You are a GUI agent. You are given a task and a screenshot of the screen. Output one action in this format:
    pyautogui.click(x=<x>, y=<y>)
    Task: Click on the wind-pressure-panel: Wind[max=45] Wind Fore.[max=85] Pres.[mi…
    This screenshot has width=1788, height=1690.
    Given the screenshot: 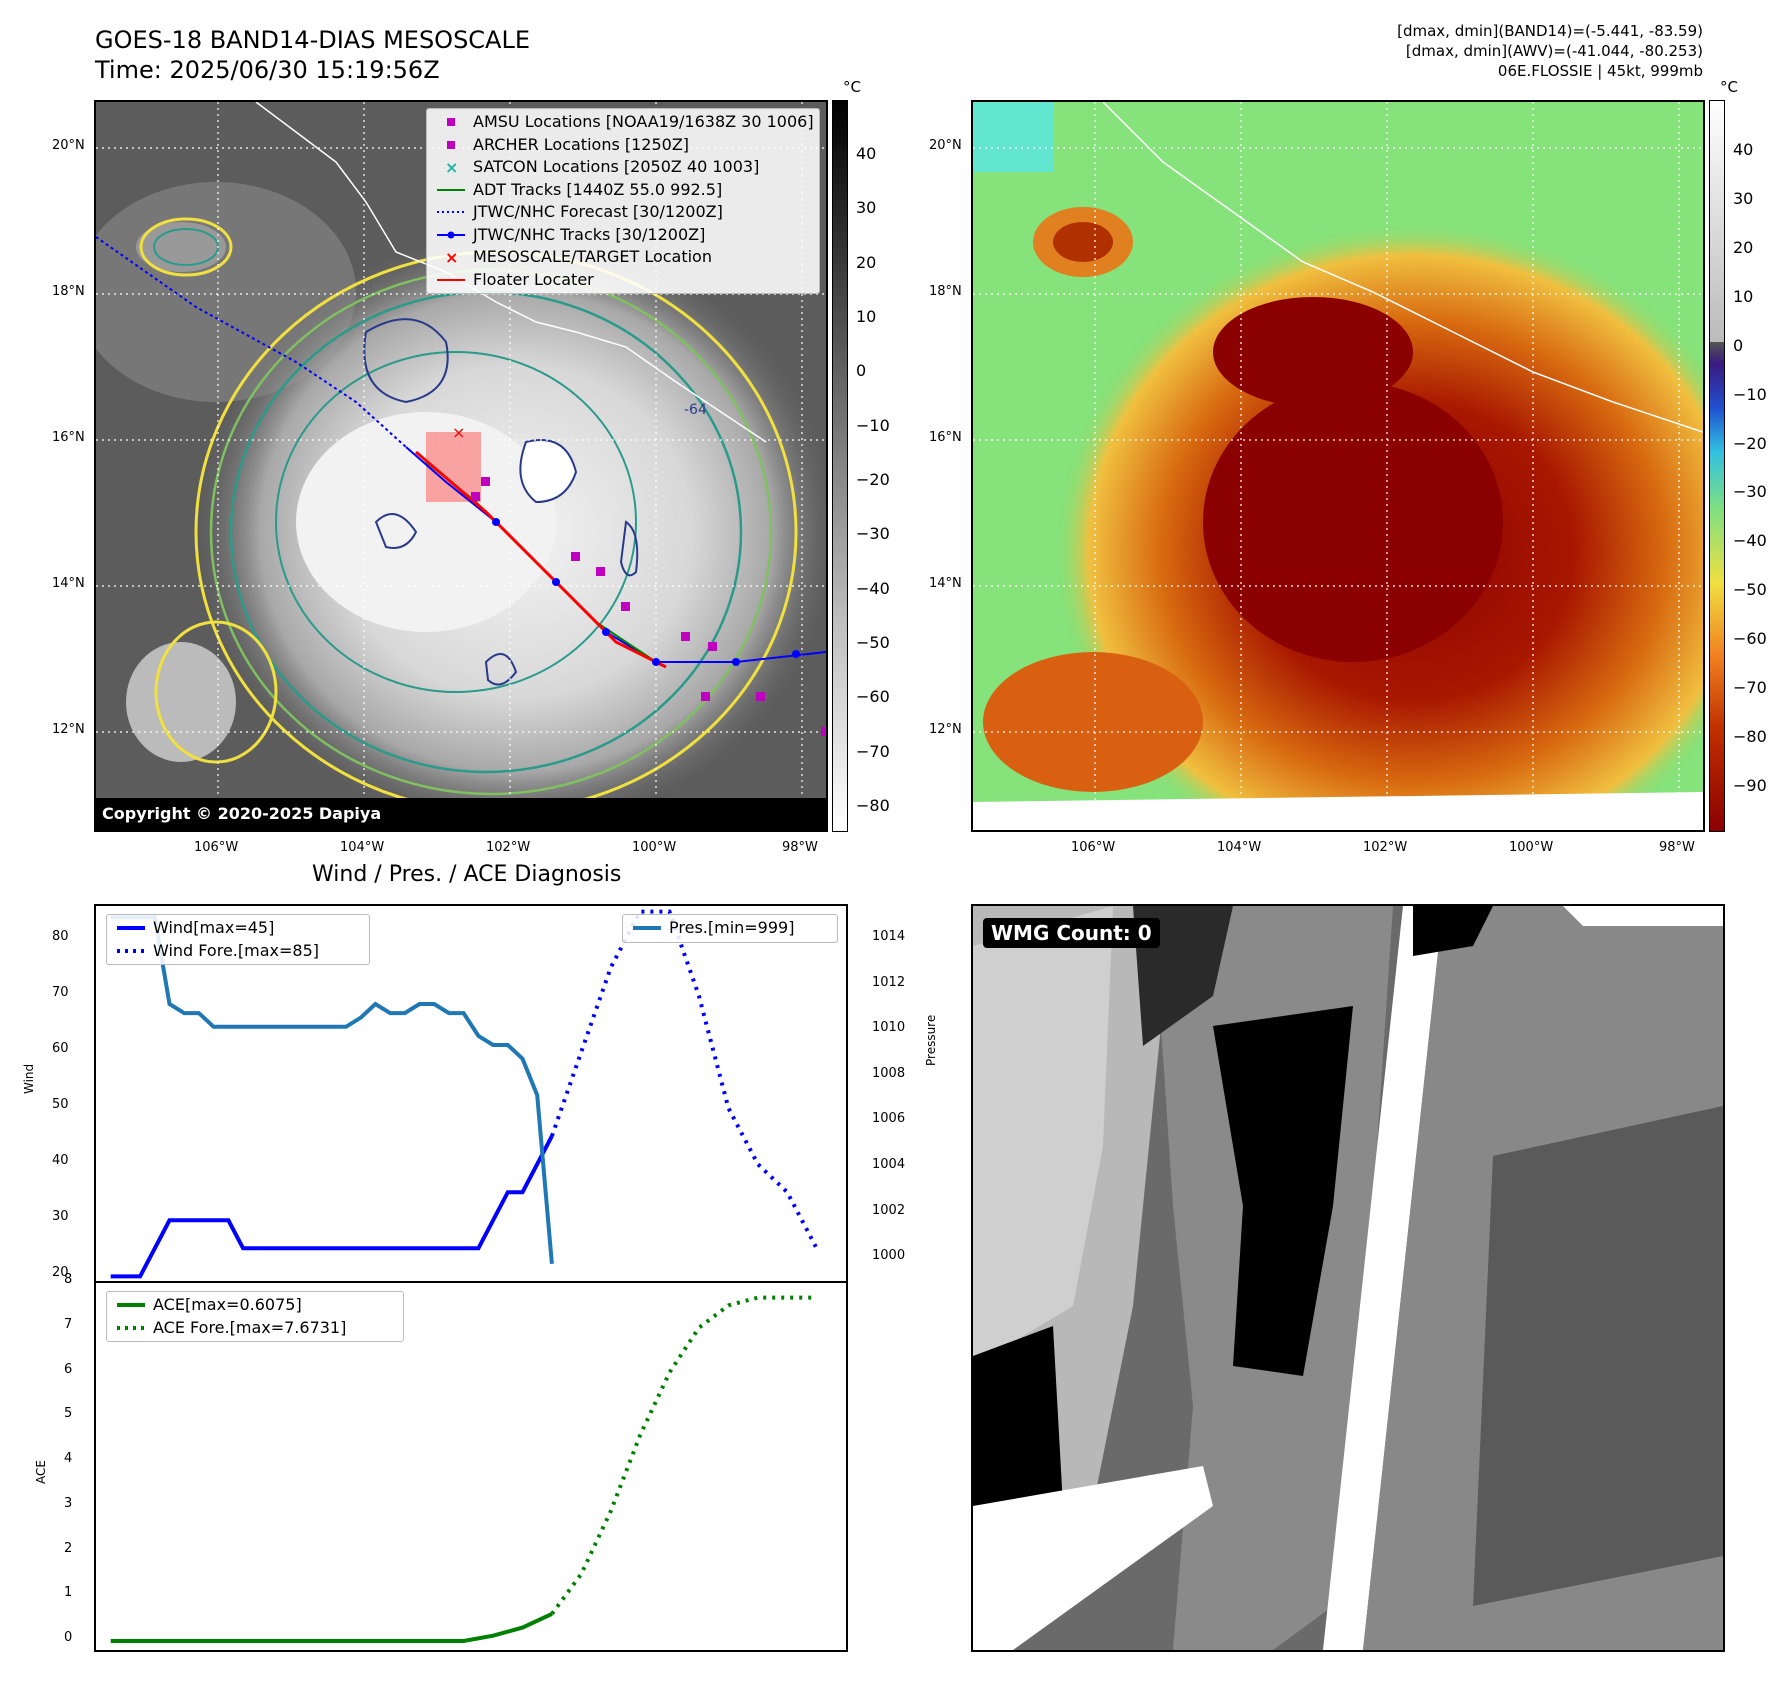 What is the action you would take?
    pyautogui.click(x=471, y=1093)
    